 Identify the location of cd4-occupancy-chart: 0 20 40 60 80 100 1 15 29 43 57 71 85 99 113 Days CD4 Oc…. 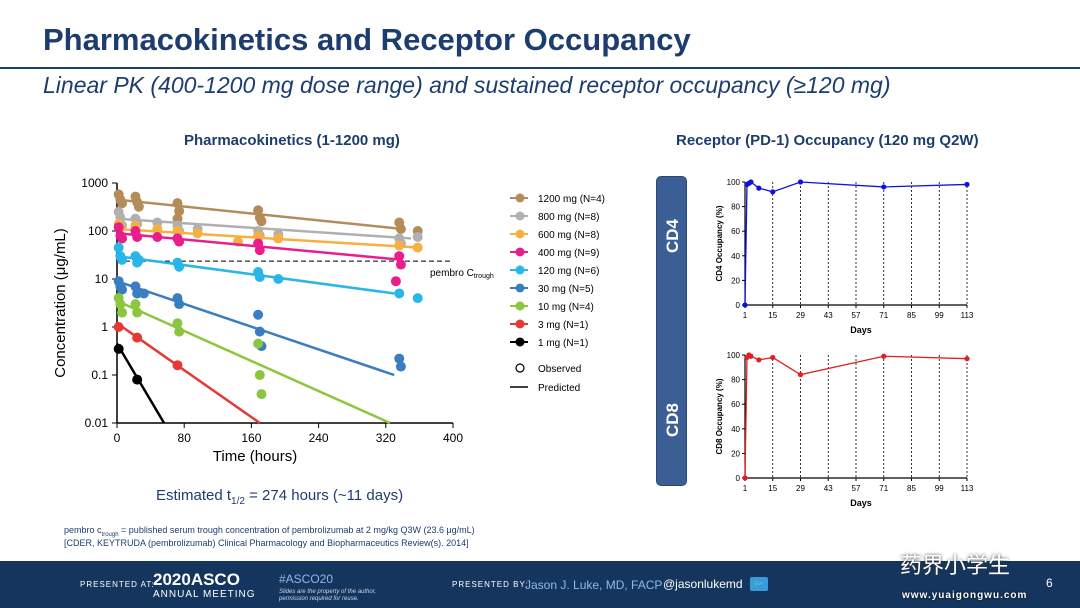
(844, 256).